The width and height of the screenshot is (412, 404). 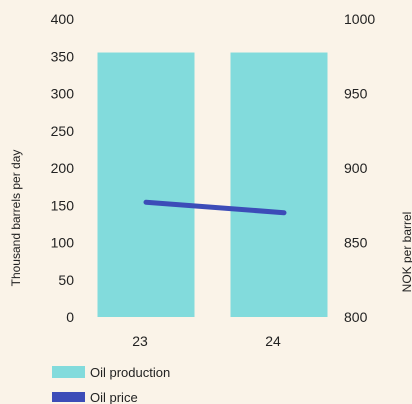 I want to click on line-series, so click(x=215, y=207).